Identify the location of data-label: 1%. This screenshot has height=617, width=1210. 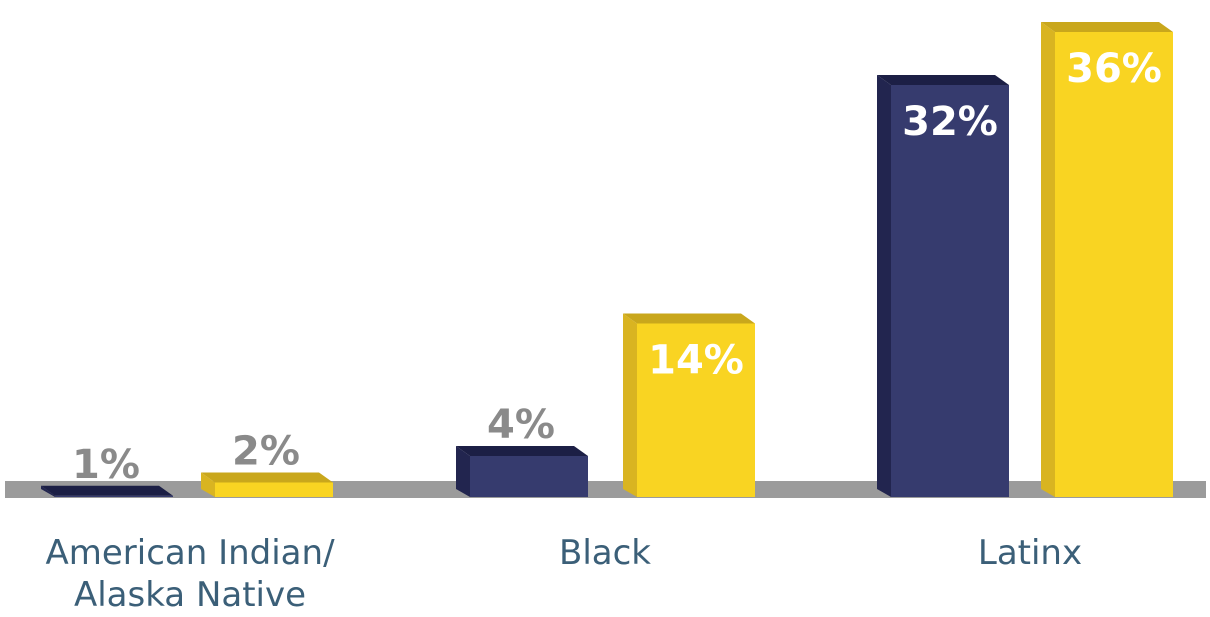
(106, 465).